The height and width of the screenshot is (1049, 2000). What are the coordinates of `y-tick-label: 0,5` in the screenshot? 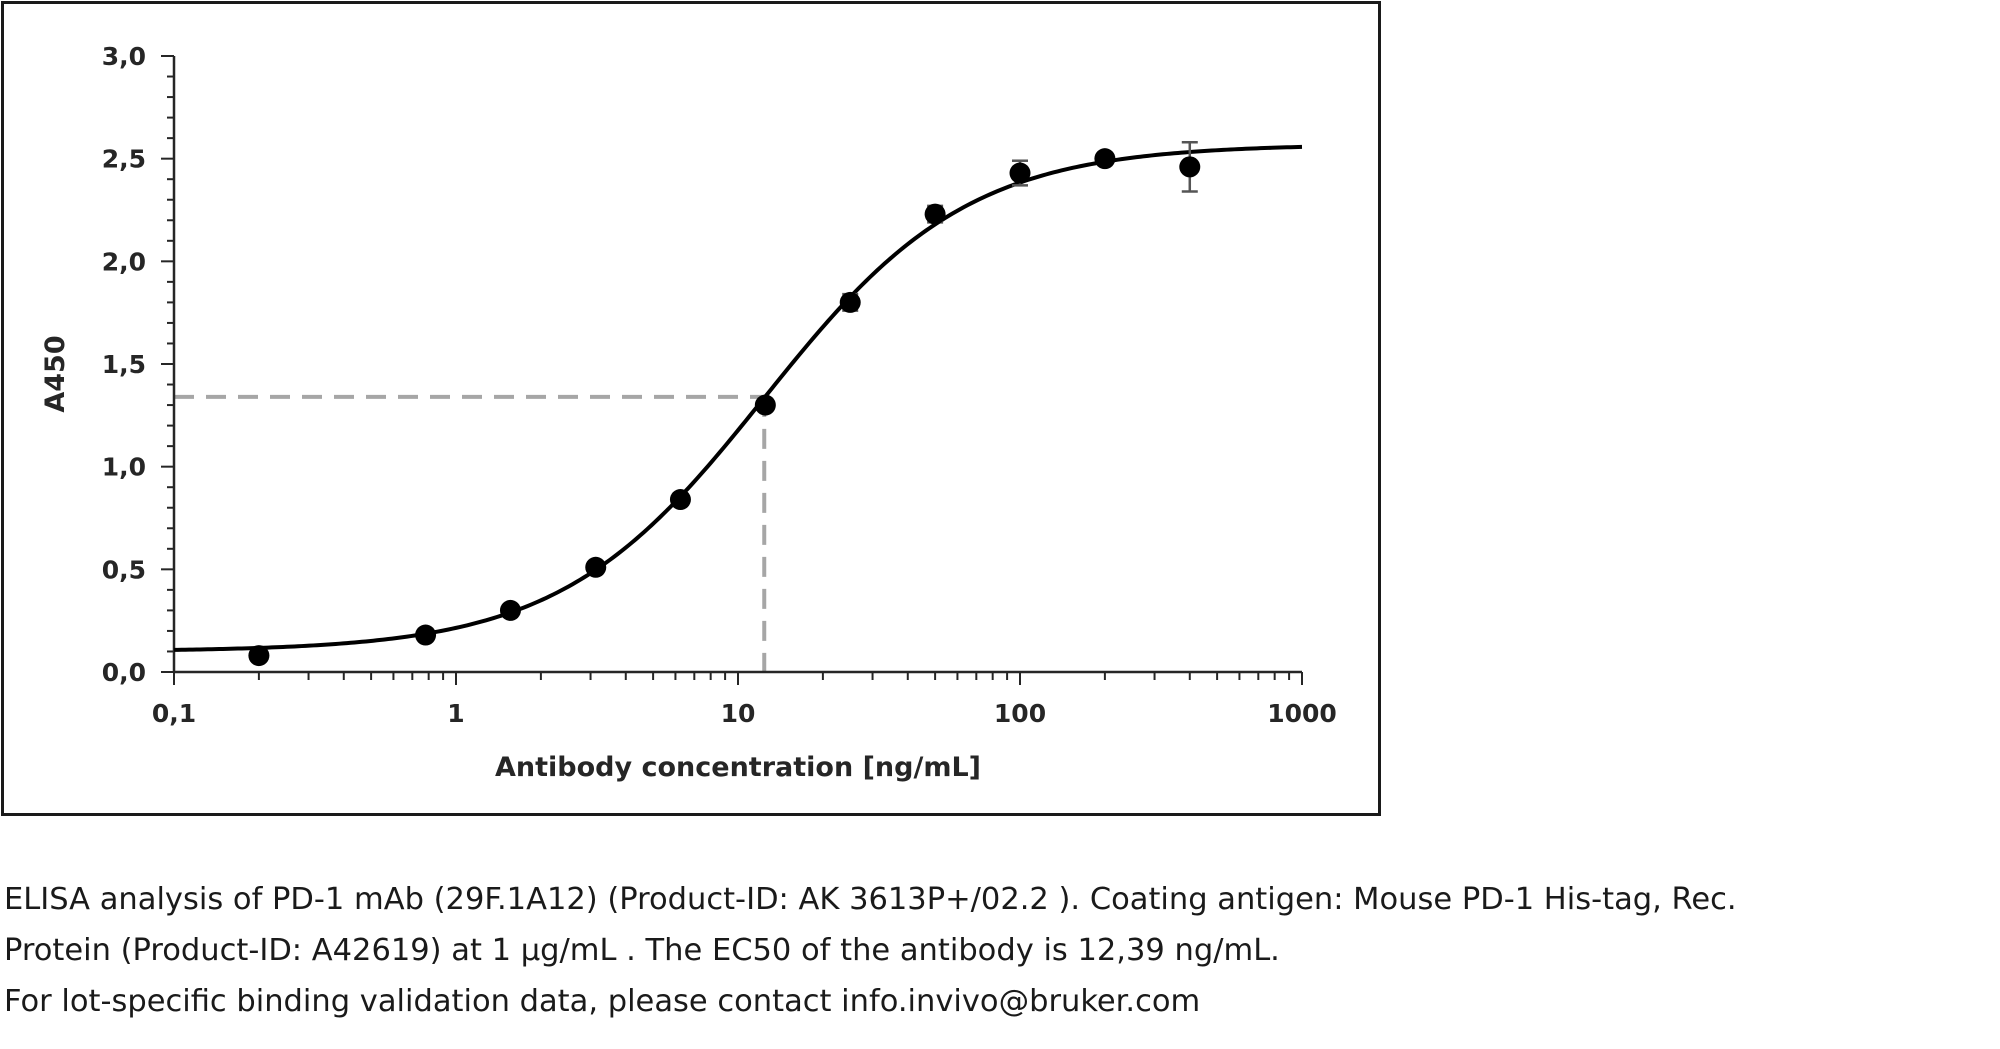 It's located at (124, 569).